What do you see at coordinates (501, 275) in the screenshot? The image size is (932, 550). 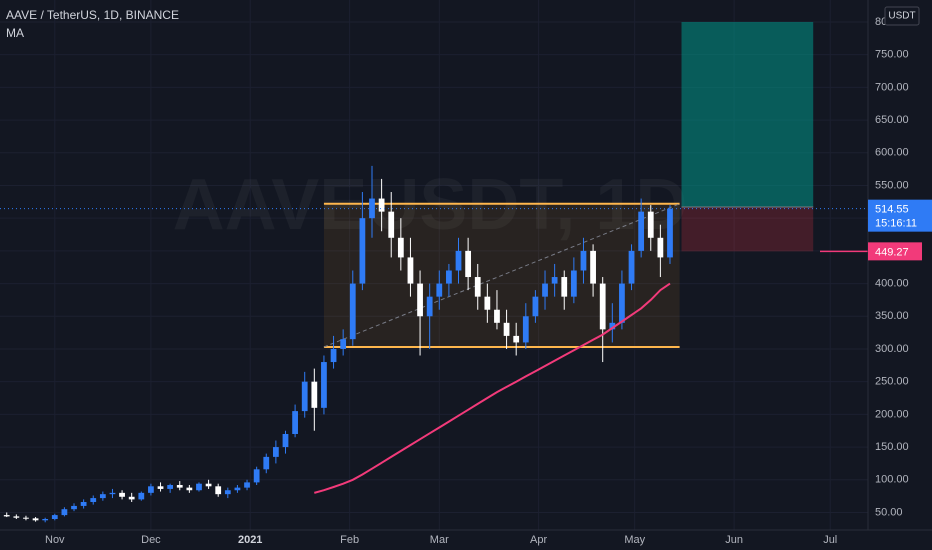 I see `range-diagonal` at bounding box center [501, 275].